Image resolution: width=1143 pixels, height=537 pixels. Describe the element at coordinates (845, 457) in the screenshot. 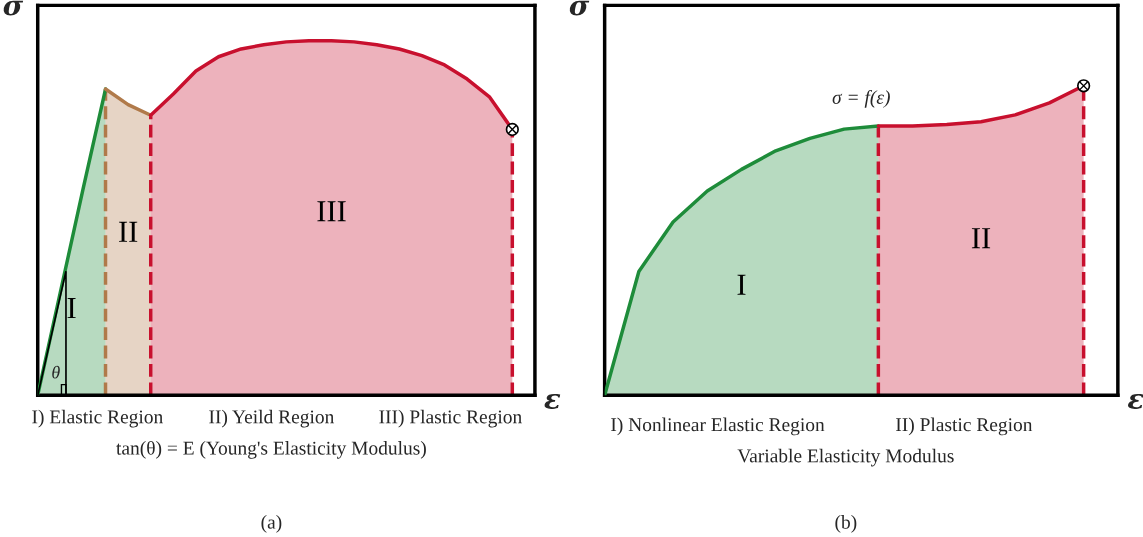

I see `text: Variable Elasticity Modulus` at that location.